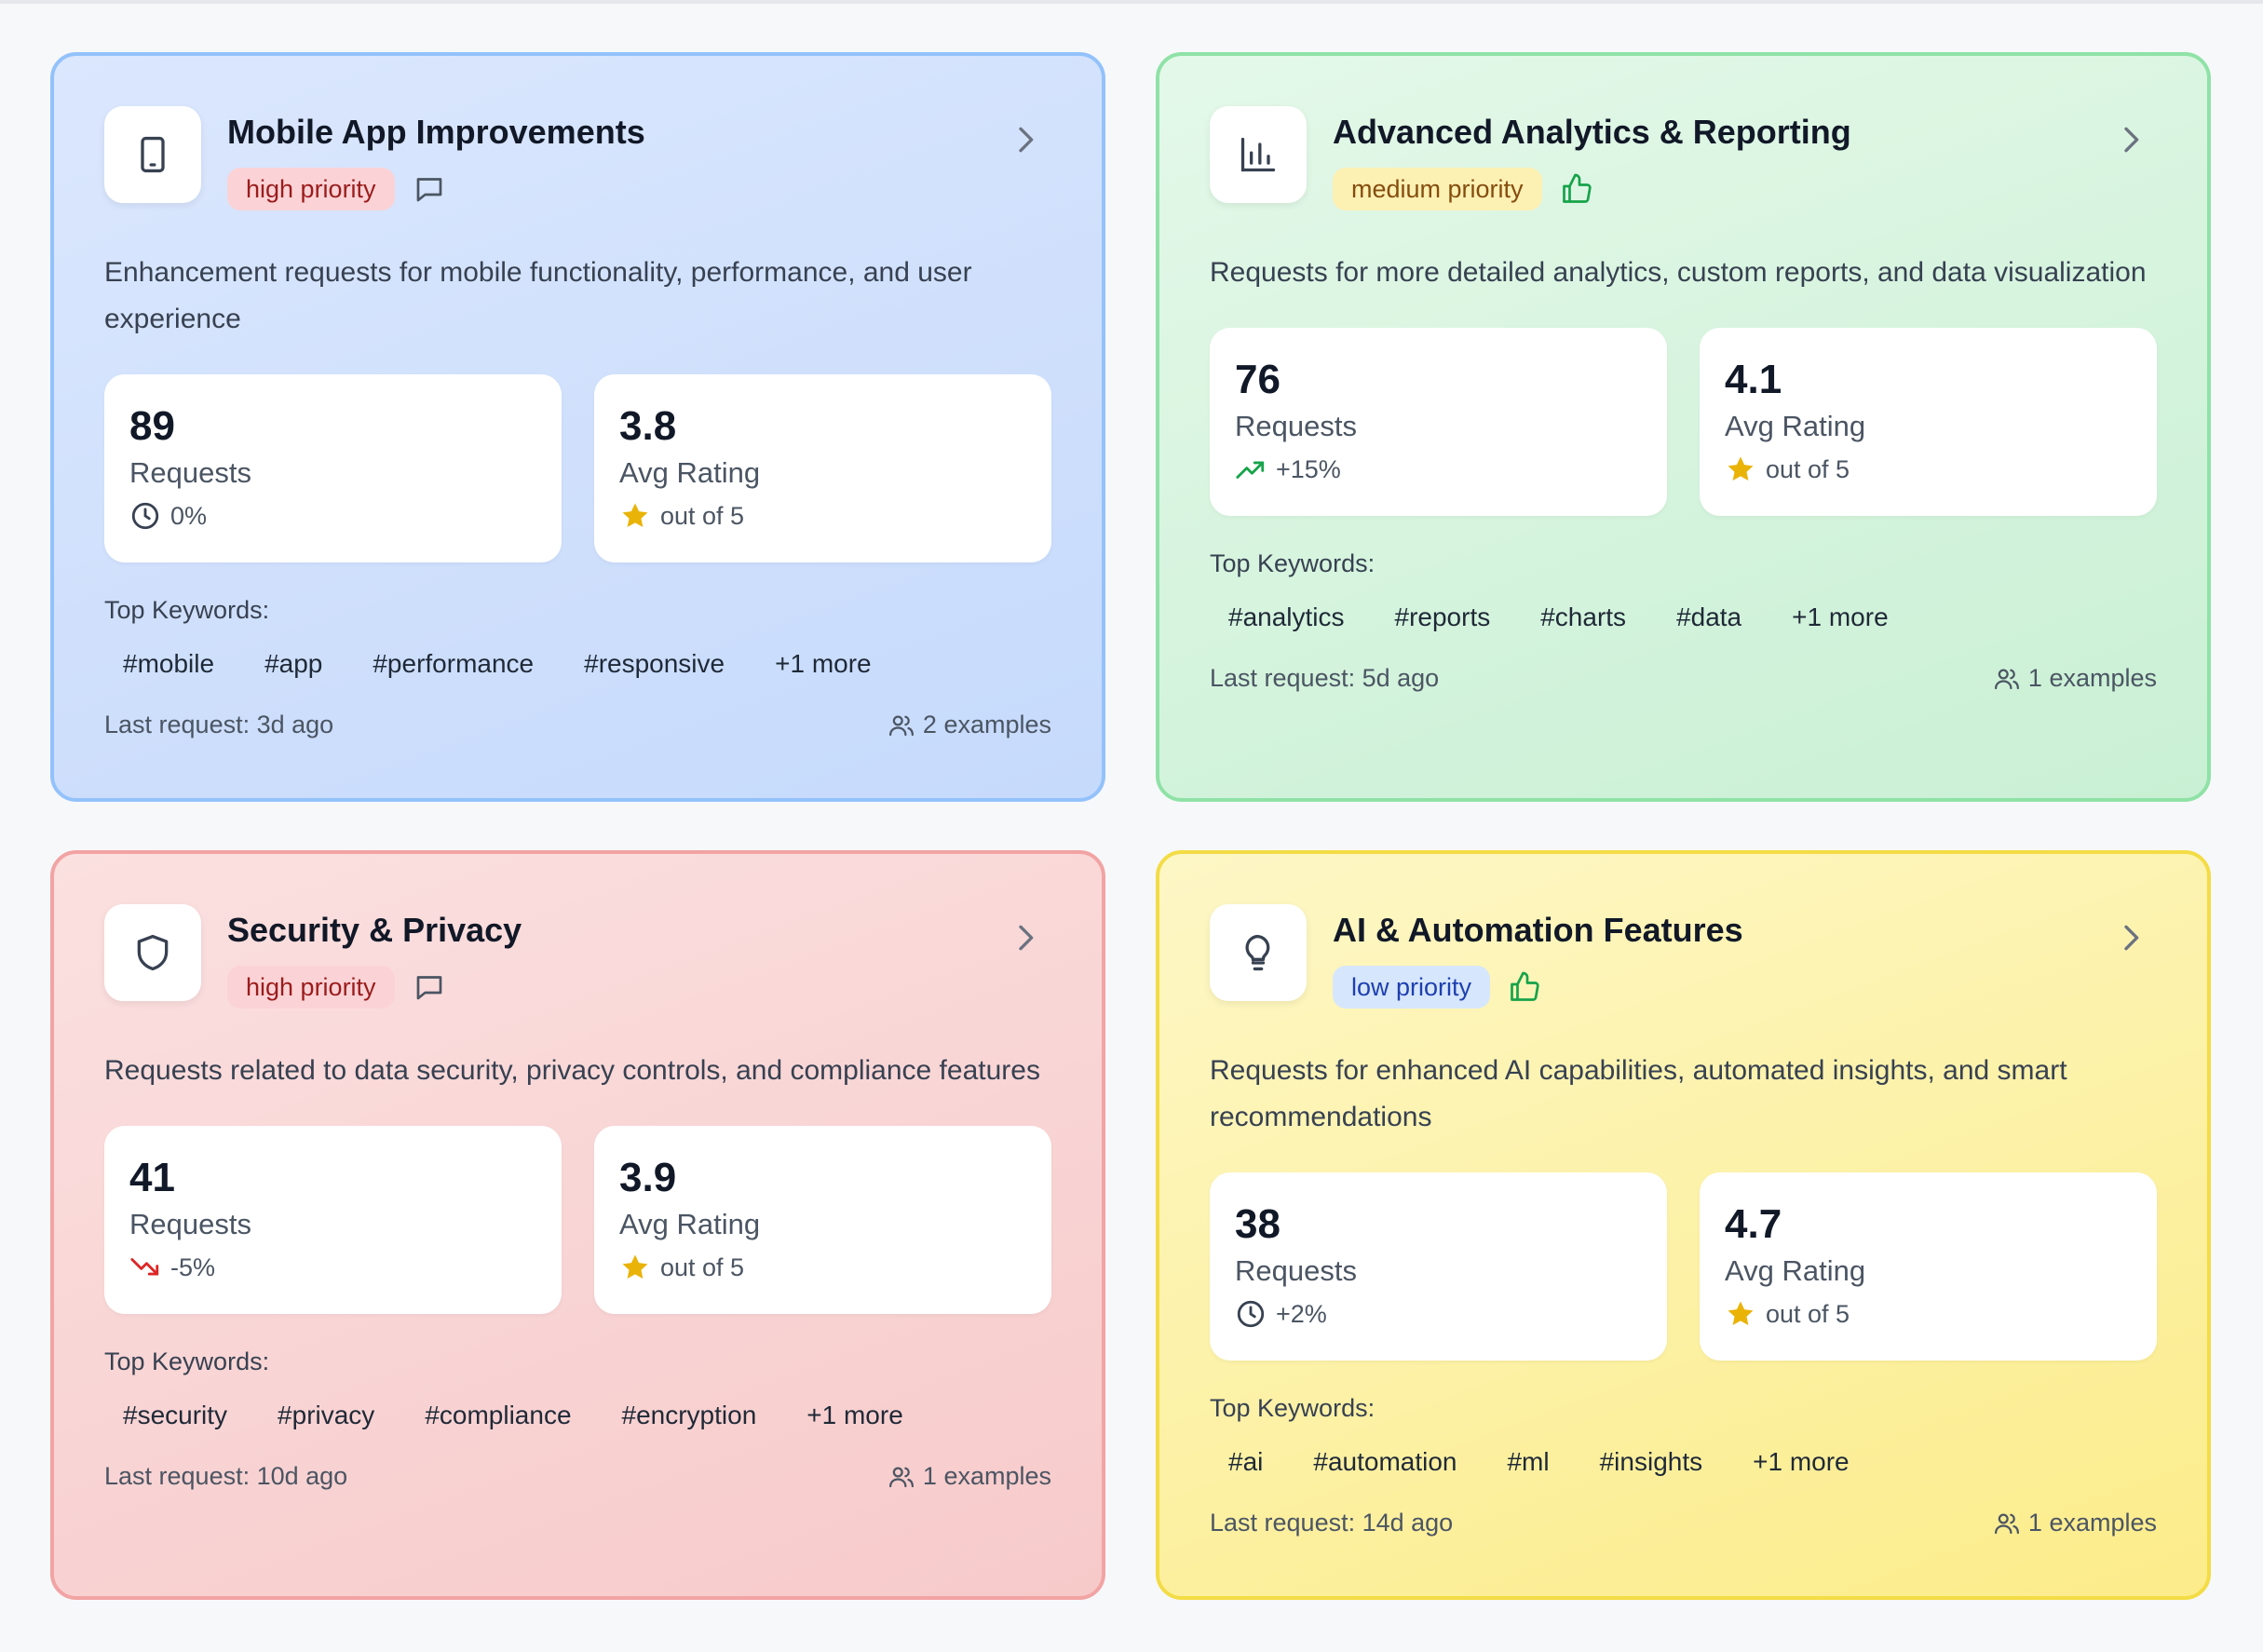 The image size is (2263, 1652). I want to click on rating-sub: out of 5, so click(822, 516).